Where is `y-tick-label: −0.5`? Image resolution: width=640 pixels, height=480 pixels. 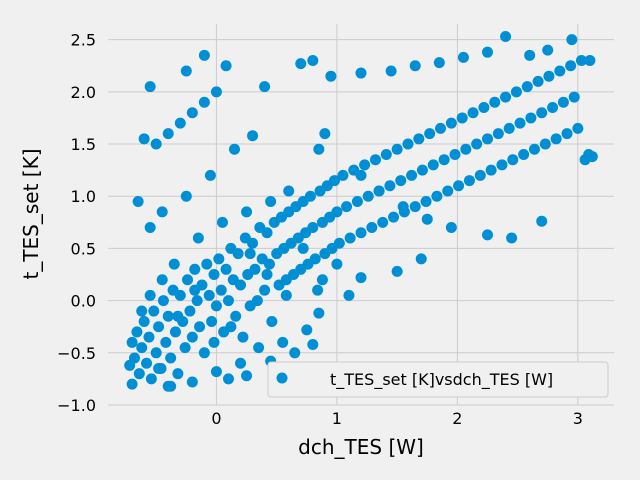 y-tick-label: −0.5 is located at coordinates (76, 353).